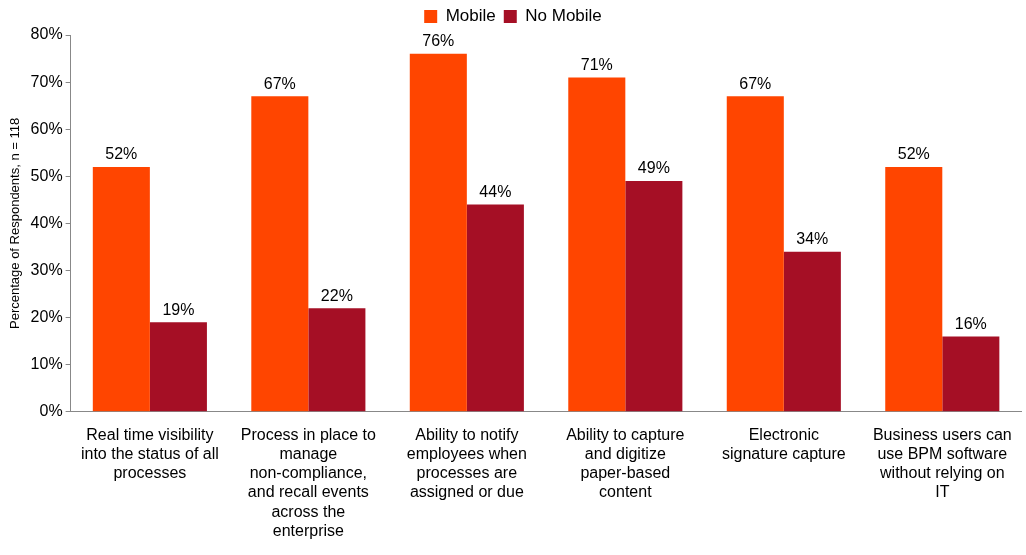  Describe the element at coordinates (178, 309) in the screenshot. I see `data-label: 19%` at that location.